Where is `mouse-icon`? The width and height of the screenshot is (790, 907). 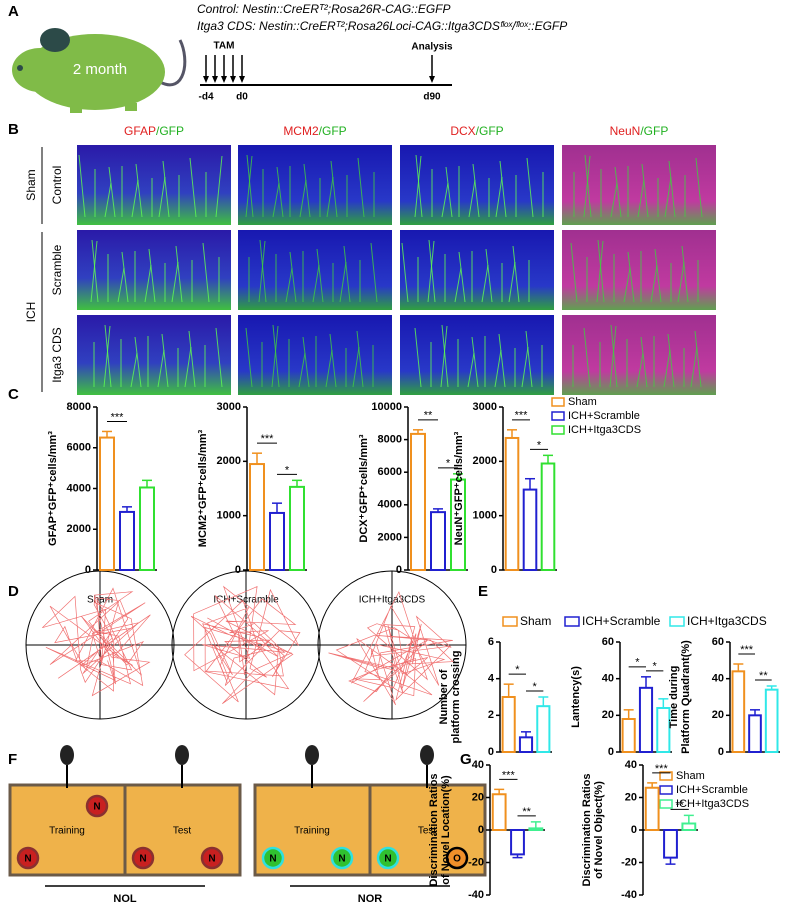 mouse-icon is located at coordinates (312, 755).